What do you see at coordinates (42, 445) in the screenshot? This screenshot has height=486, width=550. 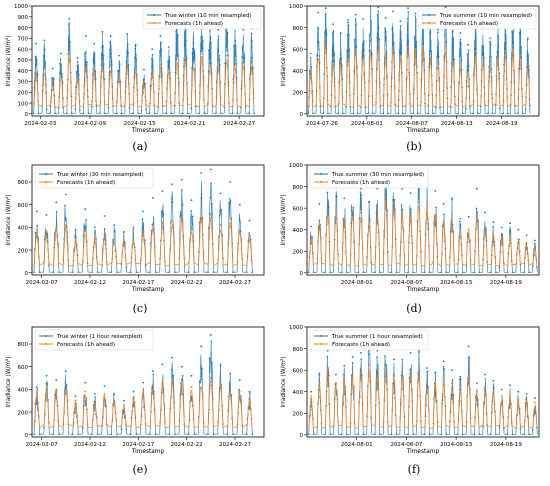 I see `x-tick-label: 2024-02-07` at bounding box center [42, 445].